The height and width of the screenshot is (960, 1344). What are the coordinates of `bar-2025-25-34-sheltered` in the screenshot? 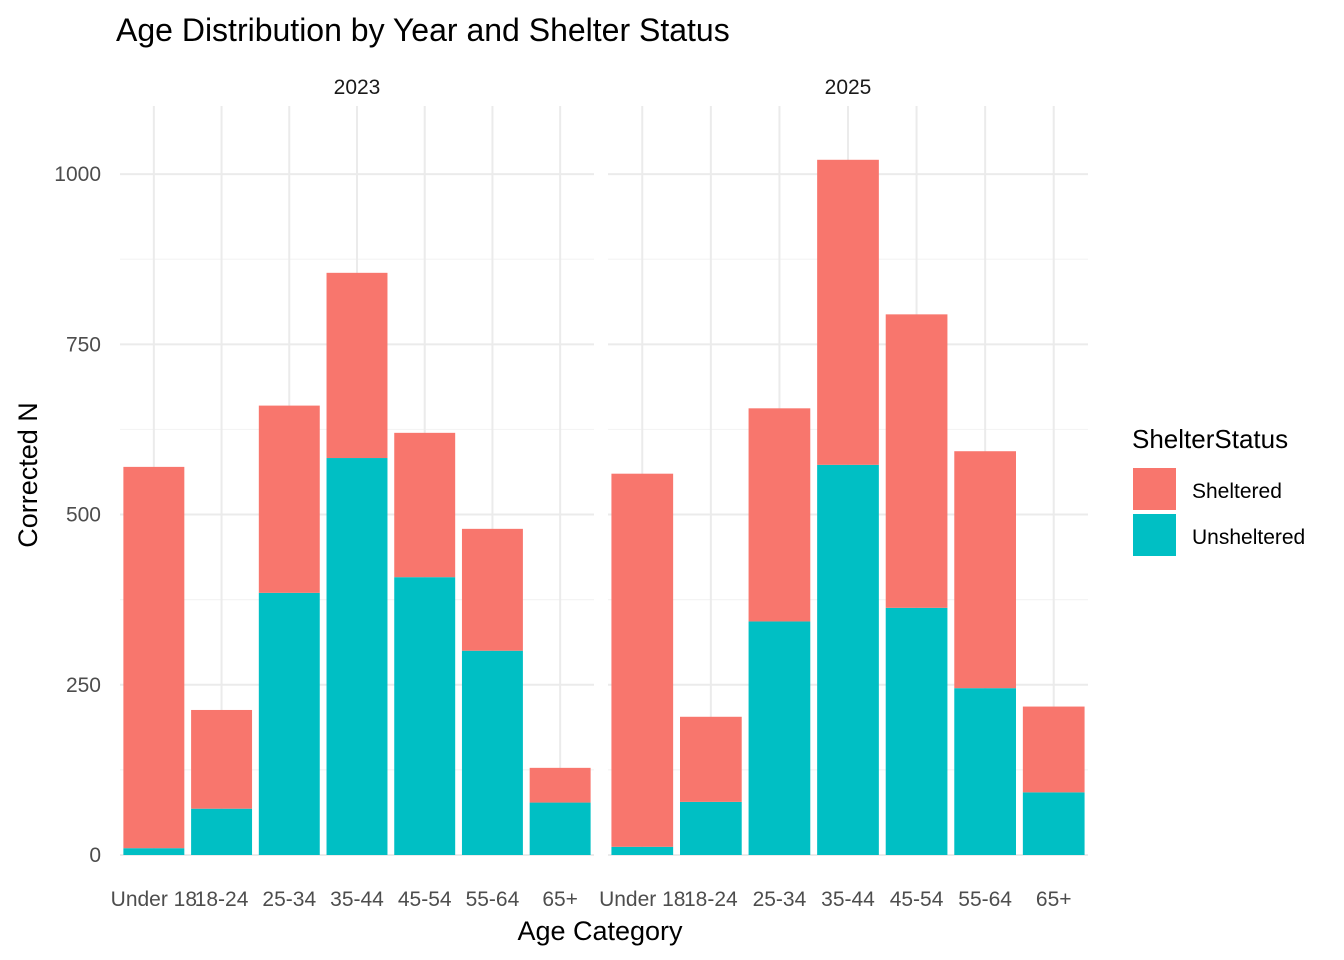 It's located at (779, 515).